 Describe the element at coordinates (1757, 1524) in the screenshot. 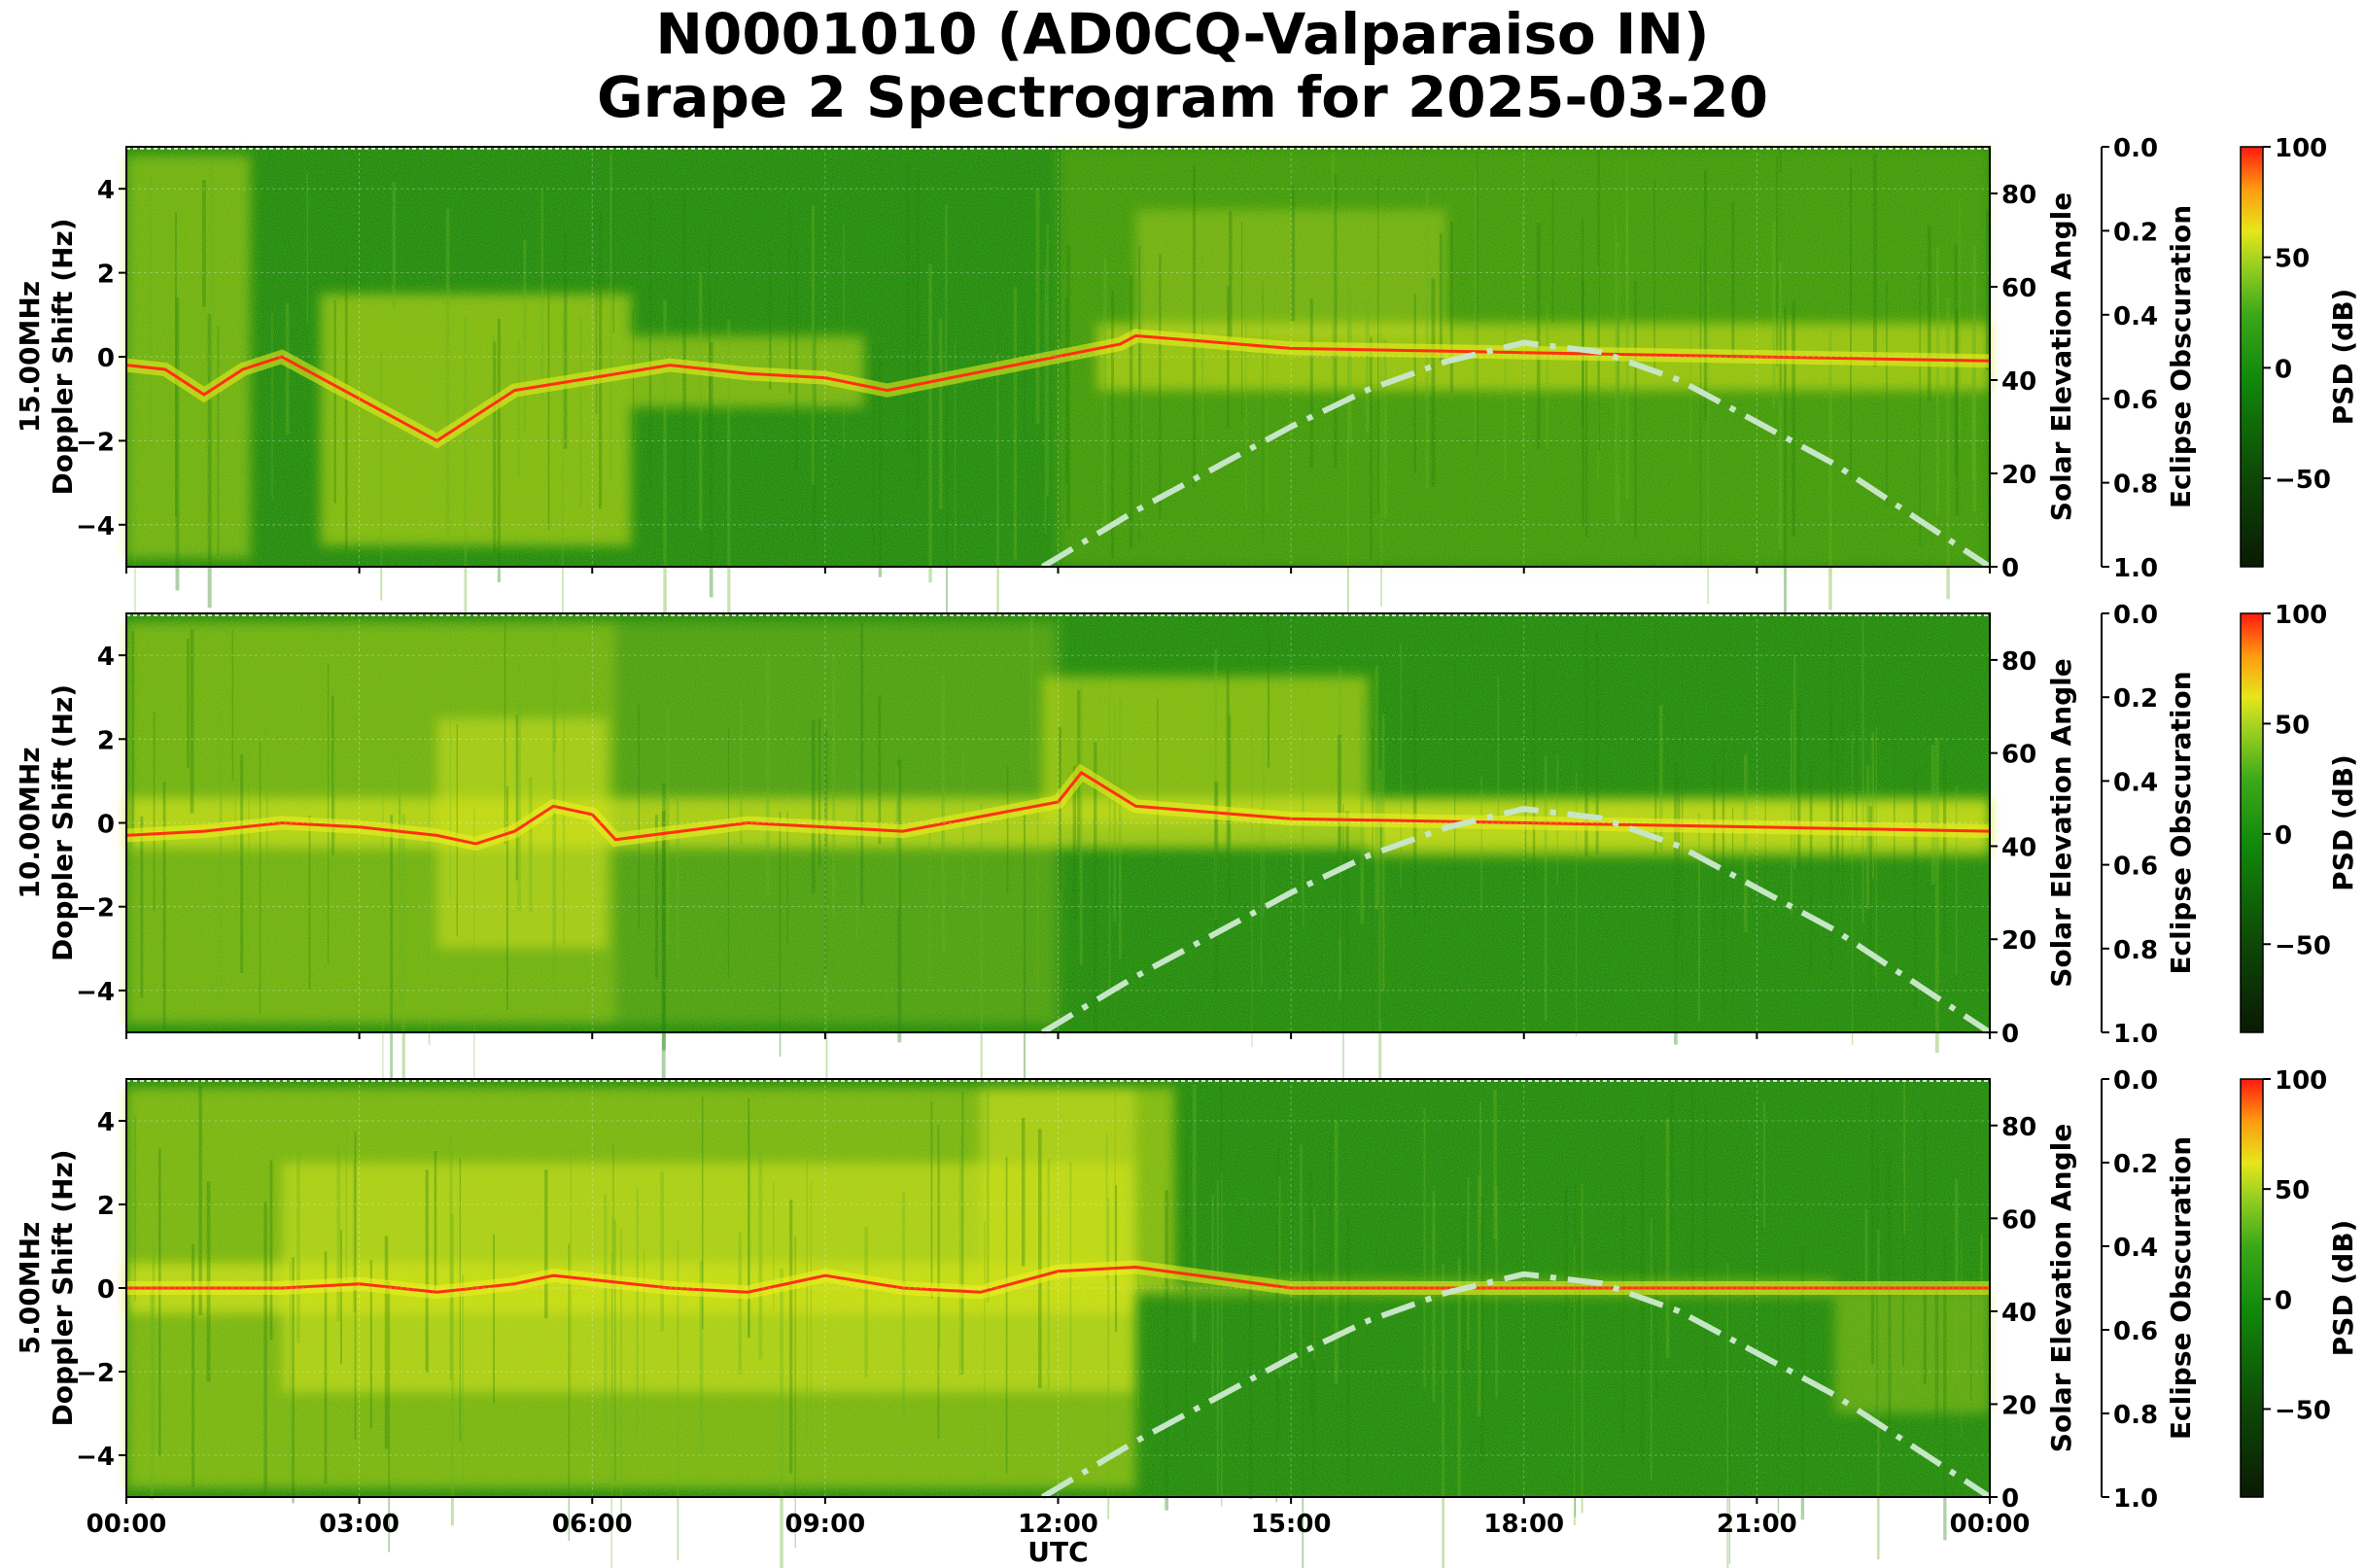

I see `x-tick-label: 21:00` at that location.